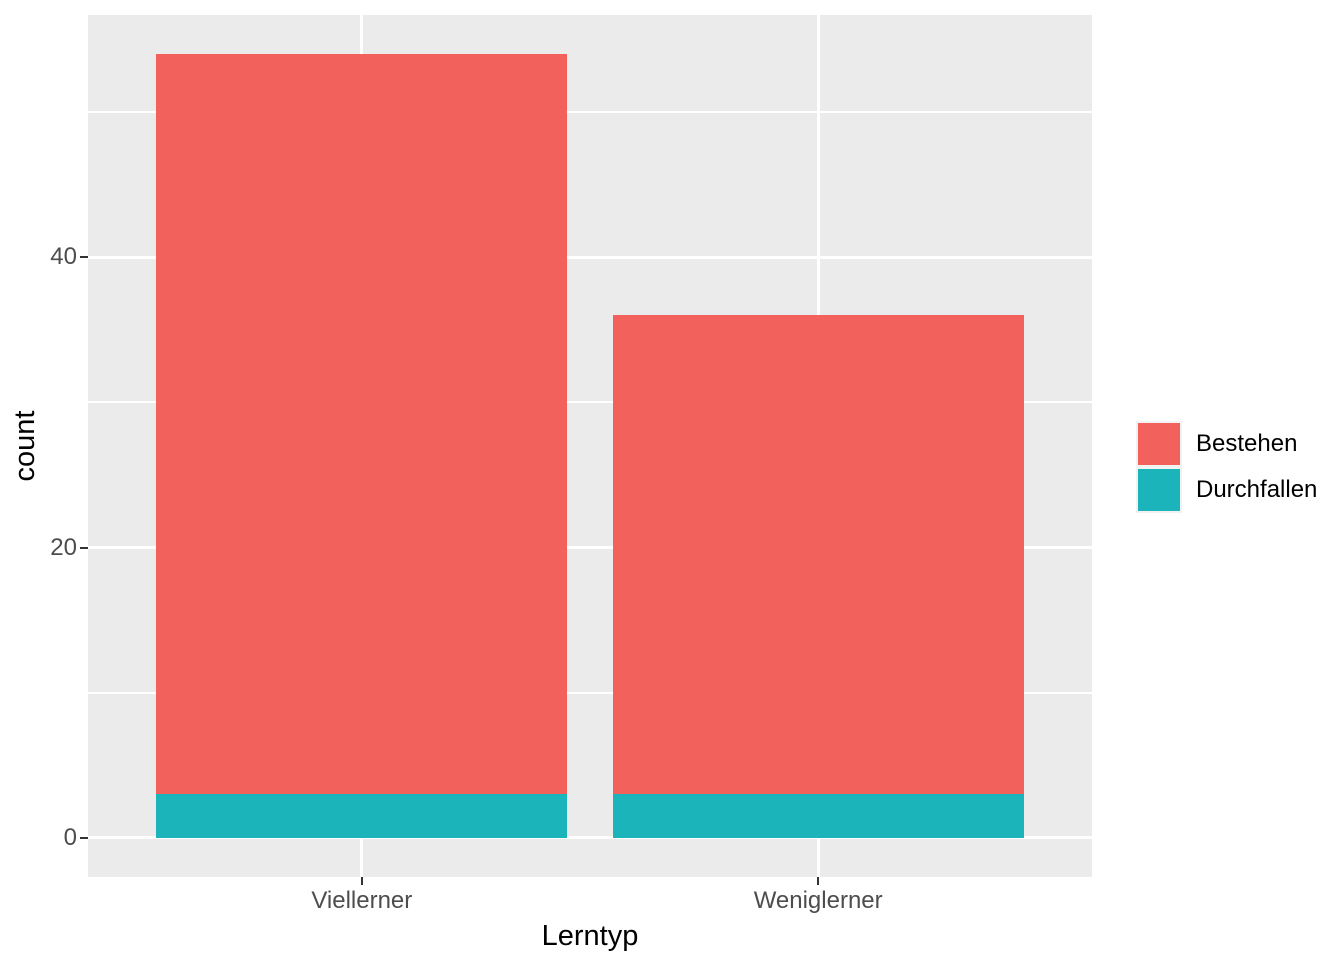 This screenshot has height=960, width=1344. Describe the element at coordinates (362, 900) in the screenshot. I see `x-tick-label-0: Viellerner` at that location.